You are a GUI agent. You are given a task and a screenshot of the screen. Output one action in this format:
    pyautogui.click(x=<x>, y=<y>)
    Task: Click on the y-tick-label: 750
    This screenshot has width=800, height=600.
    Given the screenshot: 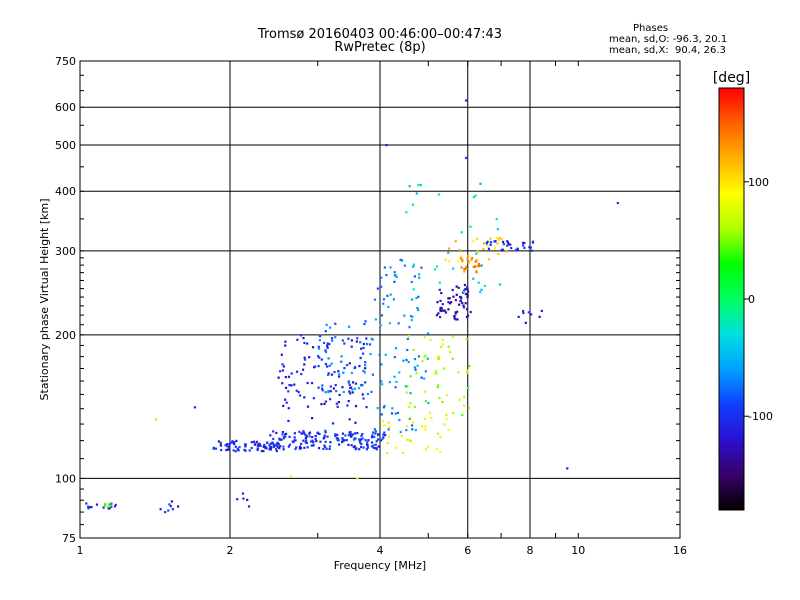 What is the action you would take?
    pyautogui.click(x=65, y=61)
    